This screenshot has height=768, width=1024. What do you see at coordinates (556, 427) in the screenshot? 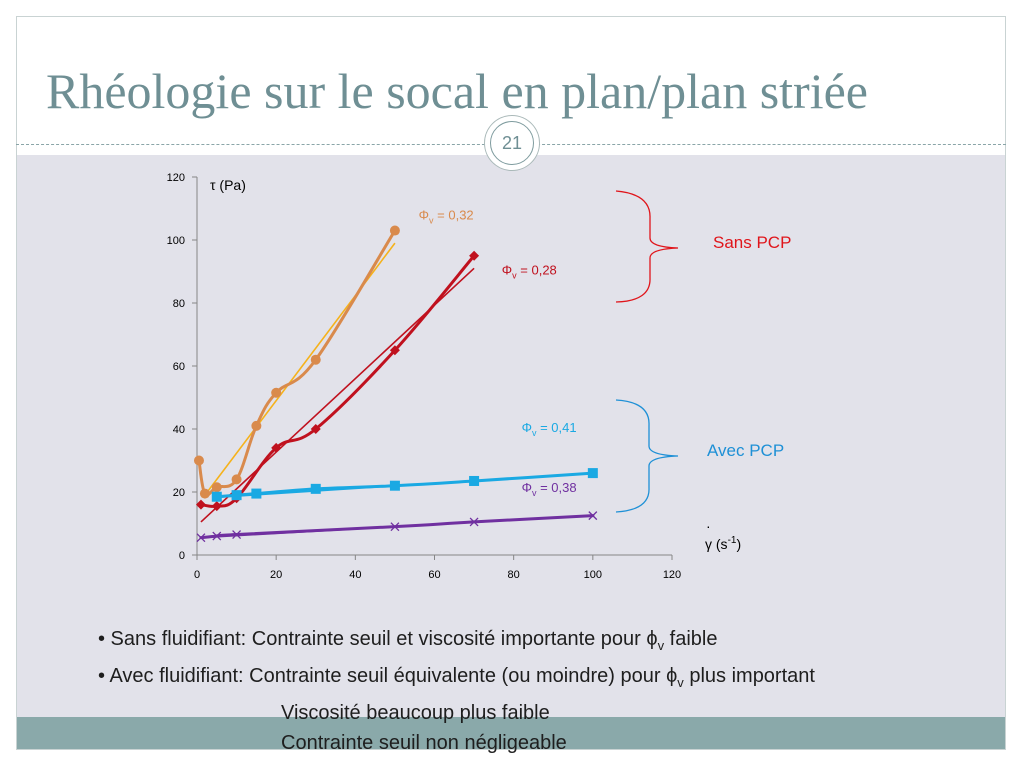
I see `series-label-value: = 0,41` at bounding box center [556, 427].